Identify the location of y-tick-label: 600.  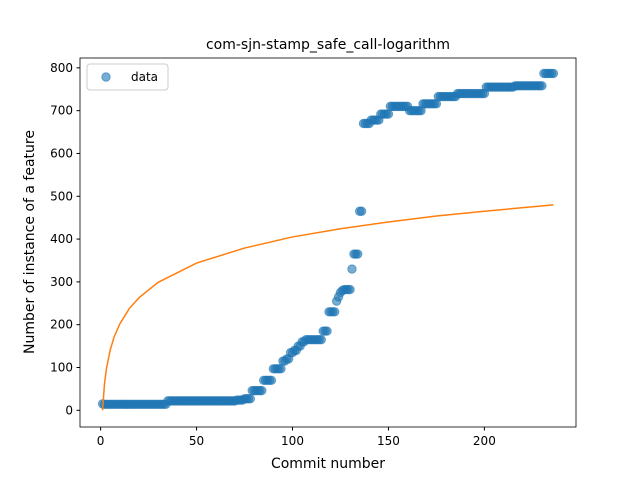
(61, 153).